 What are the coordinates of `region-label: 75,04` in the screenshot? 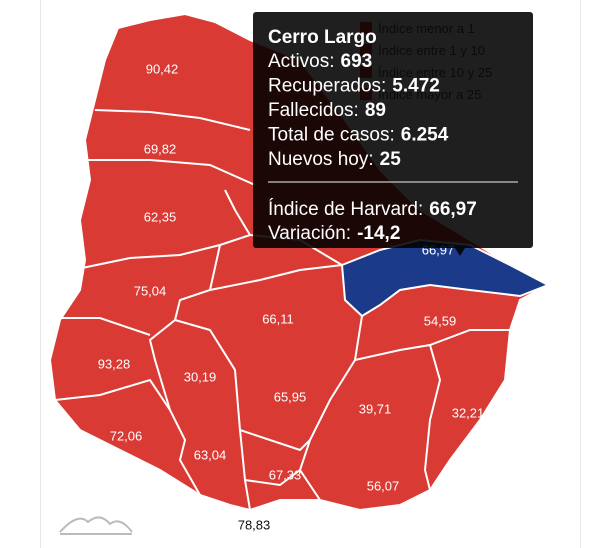 It's located at (150, 290).